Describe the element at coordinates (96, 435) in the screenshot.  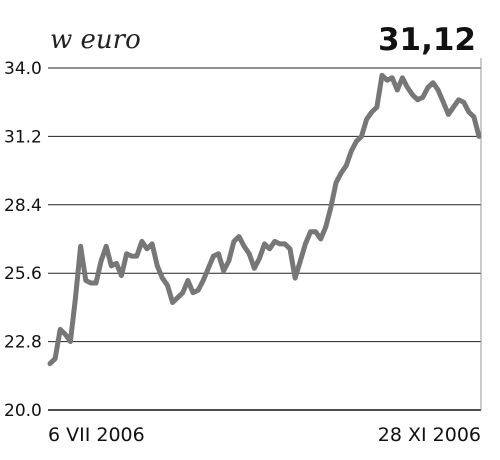
I see `x-start-date-label: 6 VII 2006` at that location.